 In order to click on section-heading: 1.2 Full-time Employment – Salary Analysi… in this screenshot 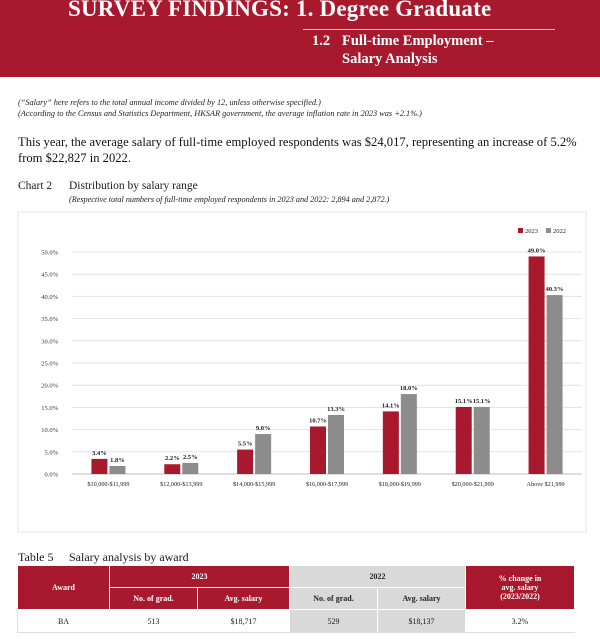, I will do `click(402, 50)`.